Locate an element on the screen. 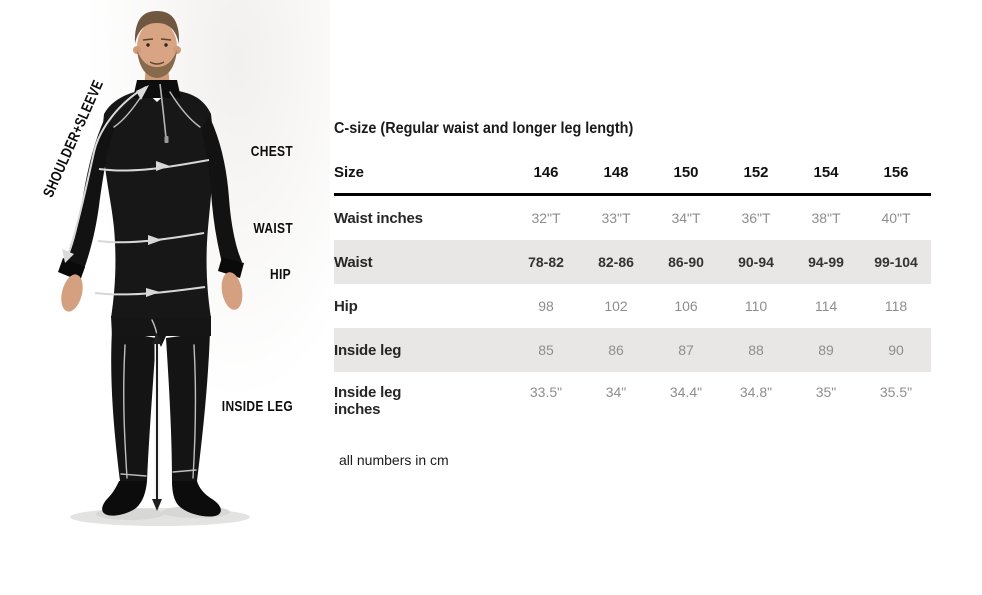  table-row-inside-leg: Inside leg 85 86 87 88 89 90 is located at coordinates (632, 350).